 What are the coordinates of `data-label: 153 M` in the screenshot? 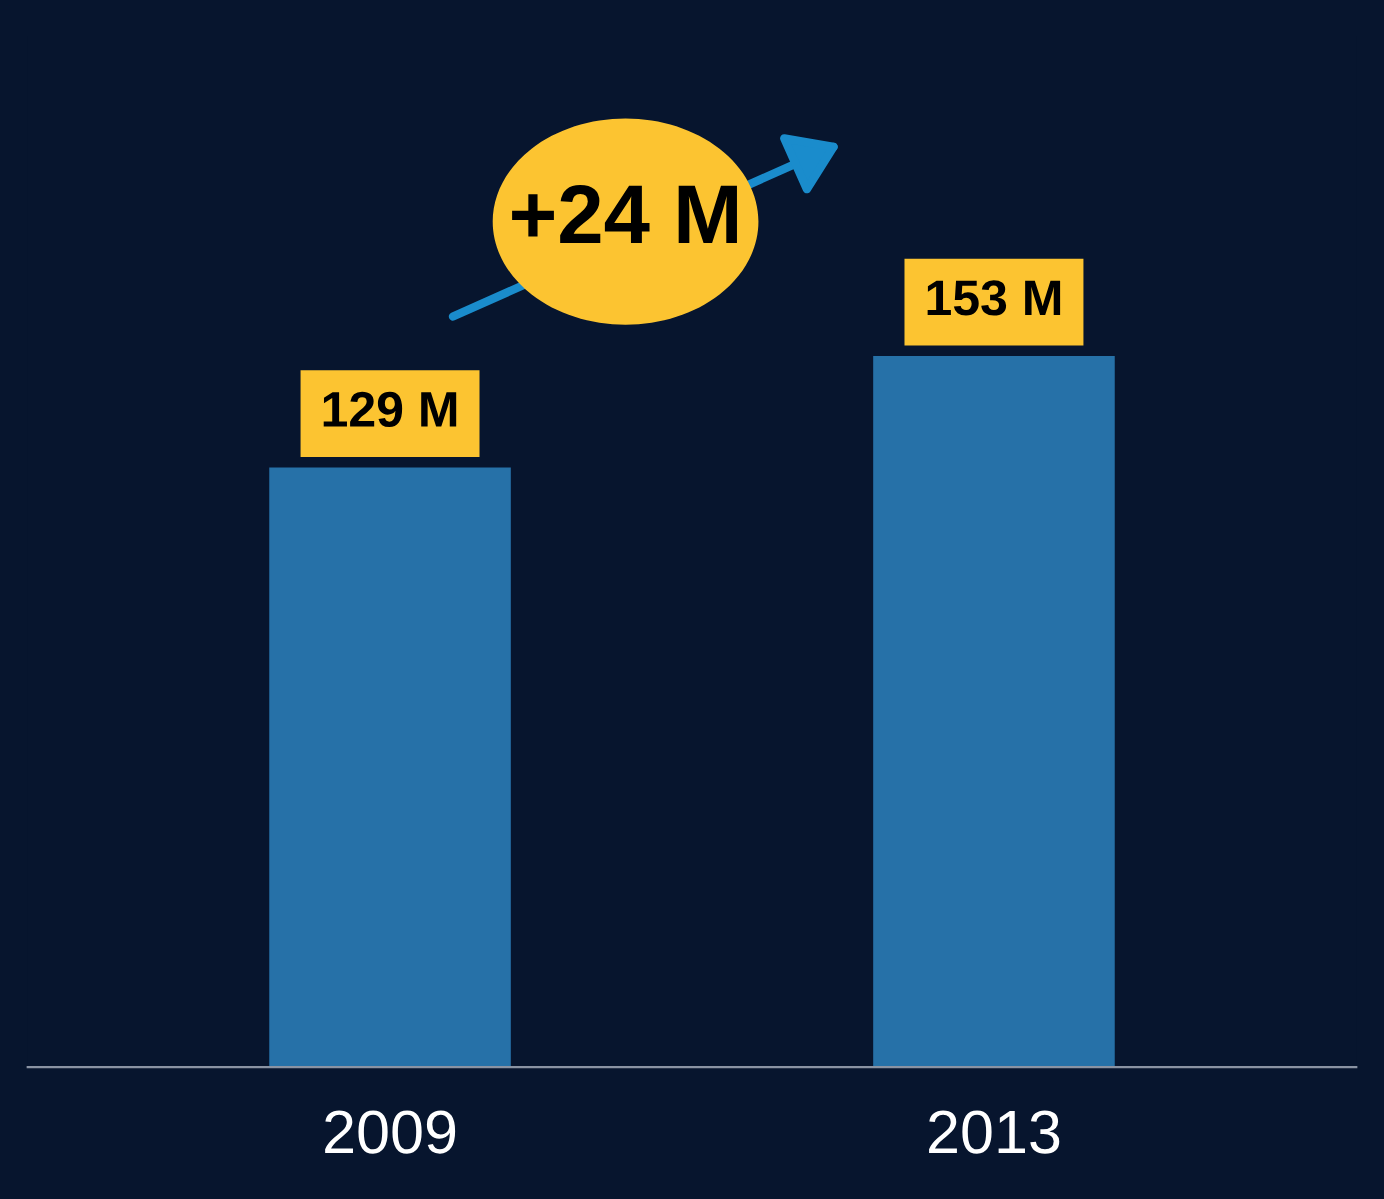 It's located at (994, 298).